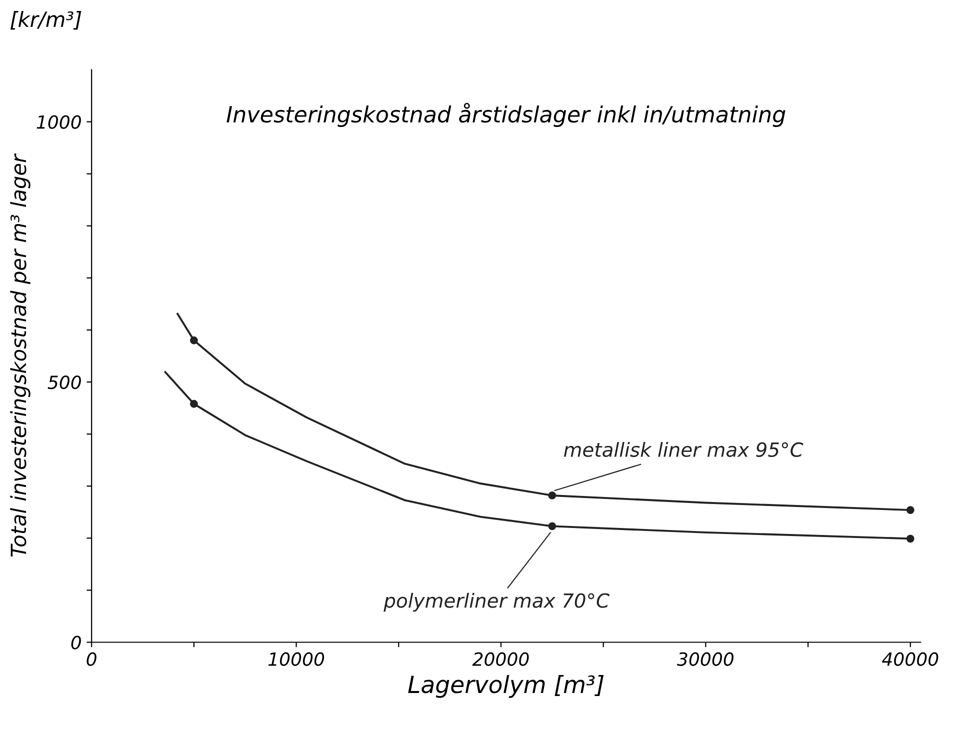  What do you see at coordinates (910, 659) in the screenshot?
I see `x-tick-label: 40000` at bounding box center [910, 659].